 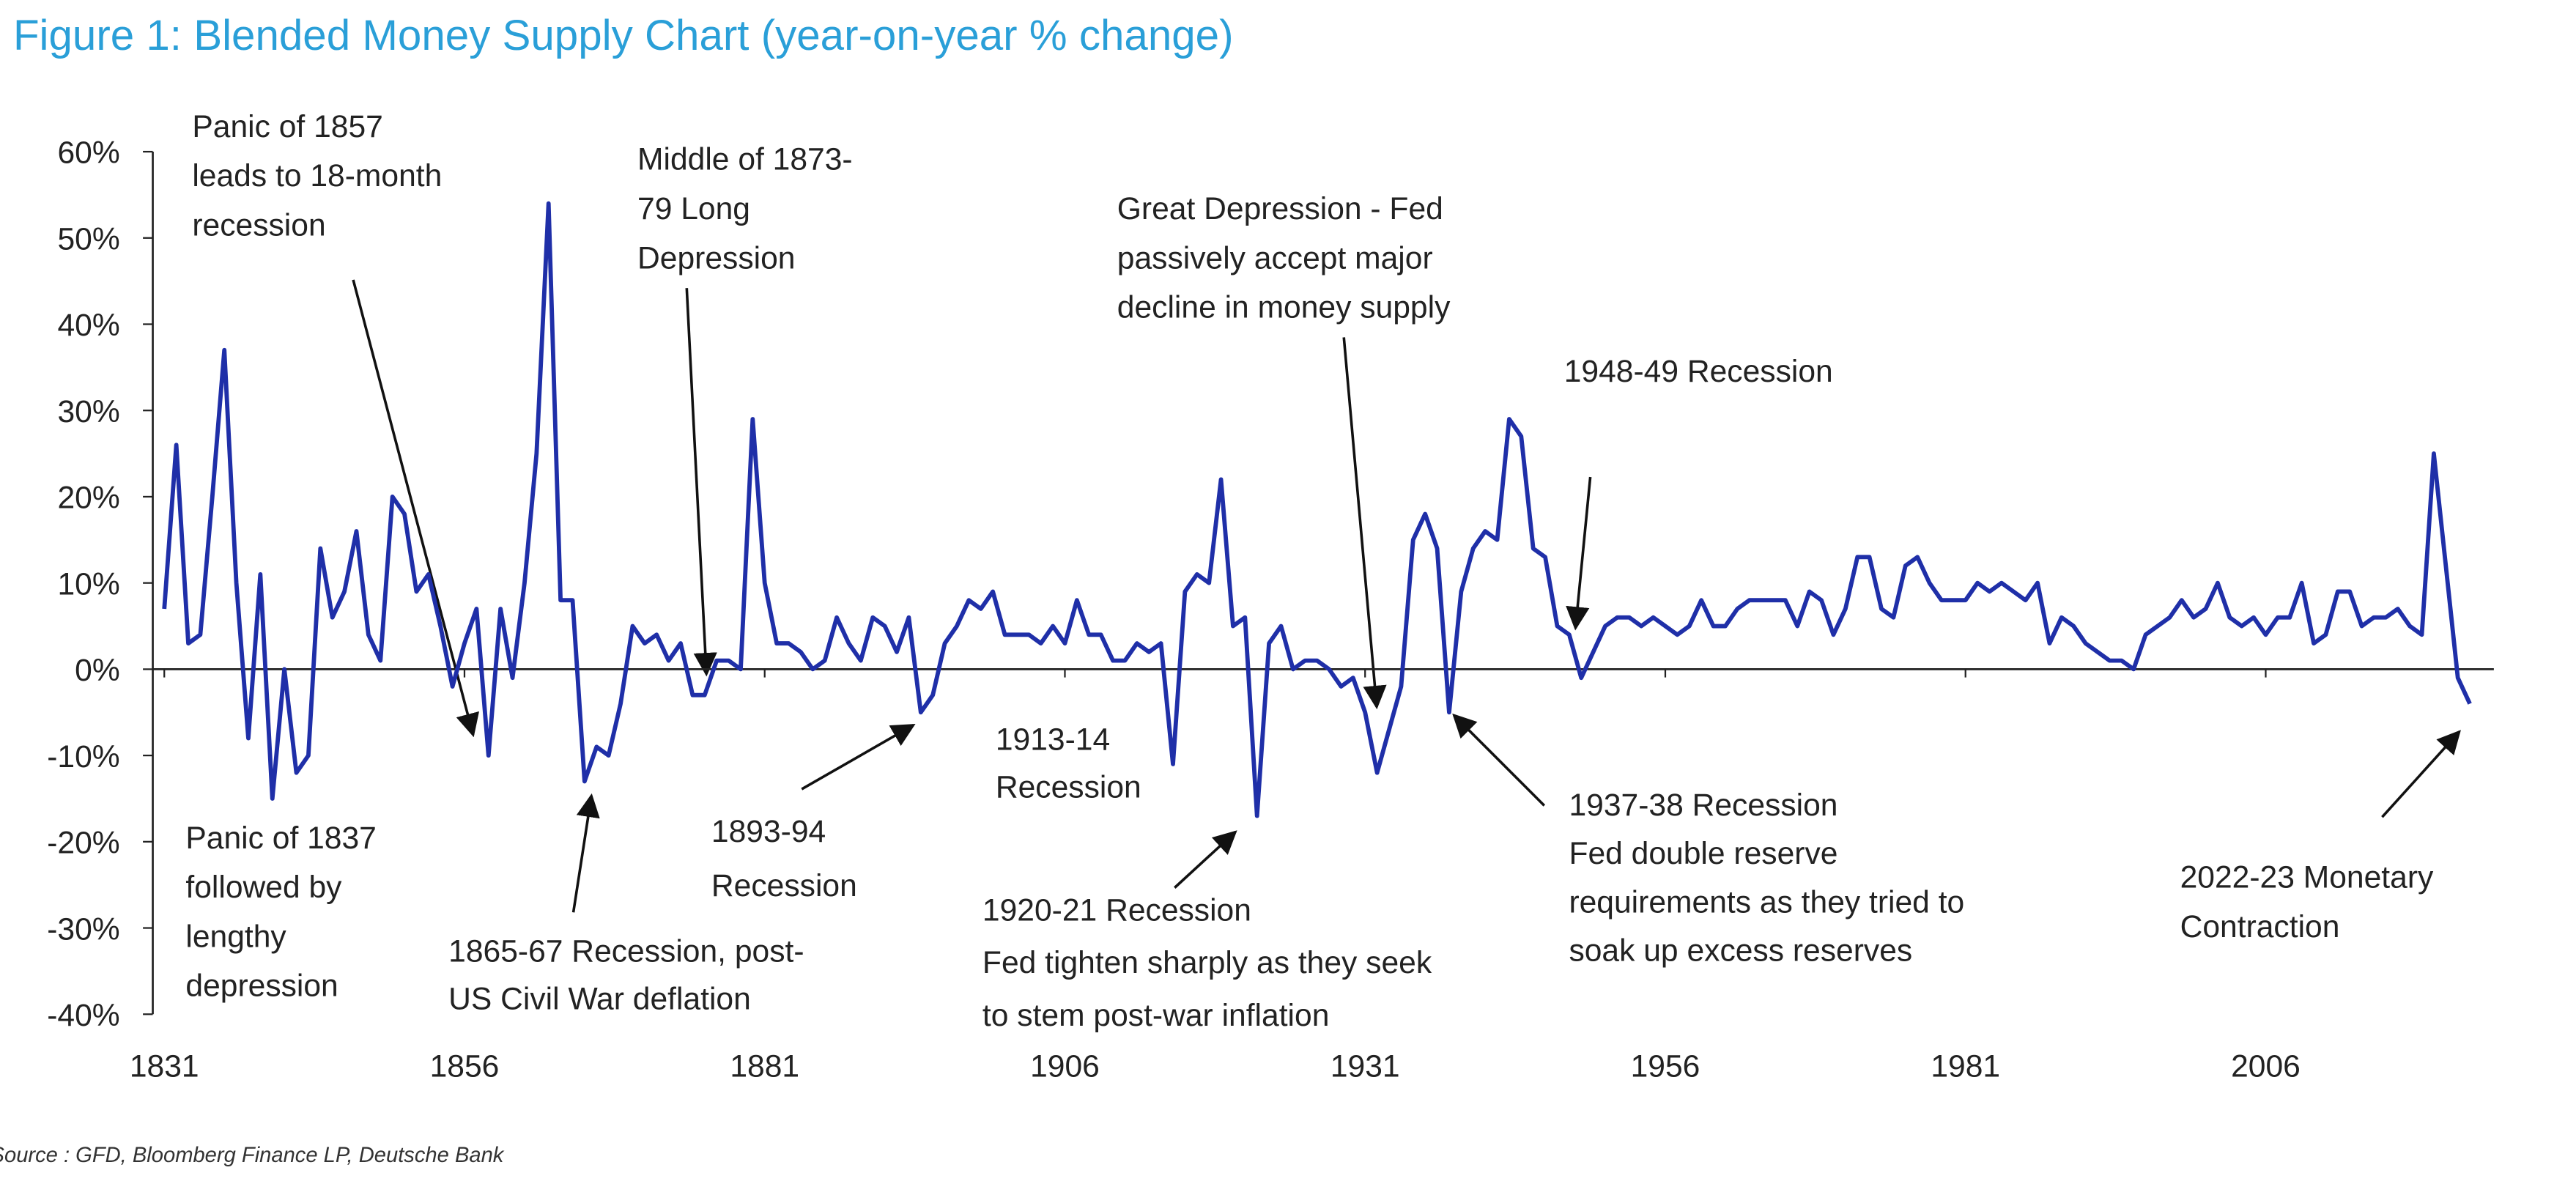 I want to click on annotation: 79 Long, so click(x=693, y=208).